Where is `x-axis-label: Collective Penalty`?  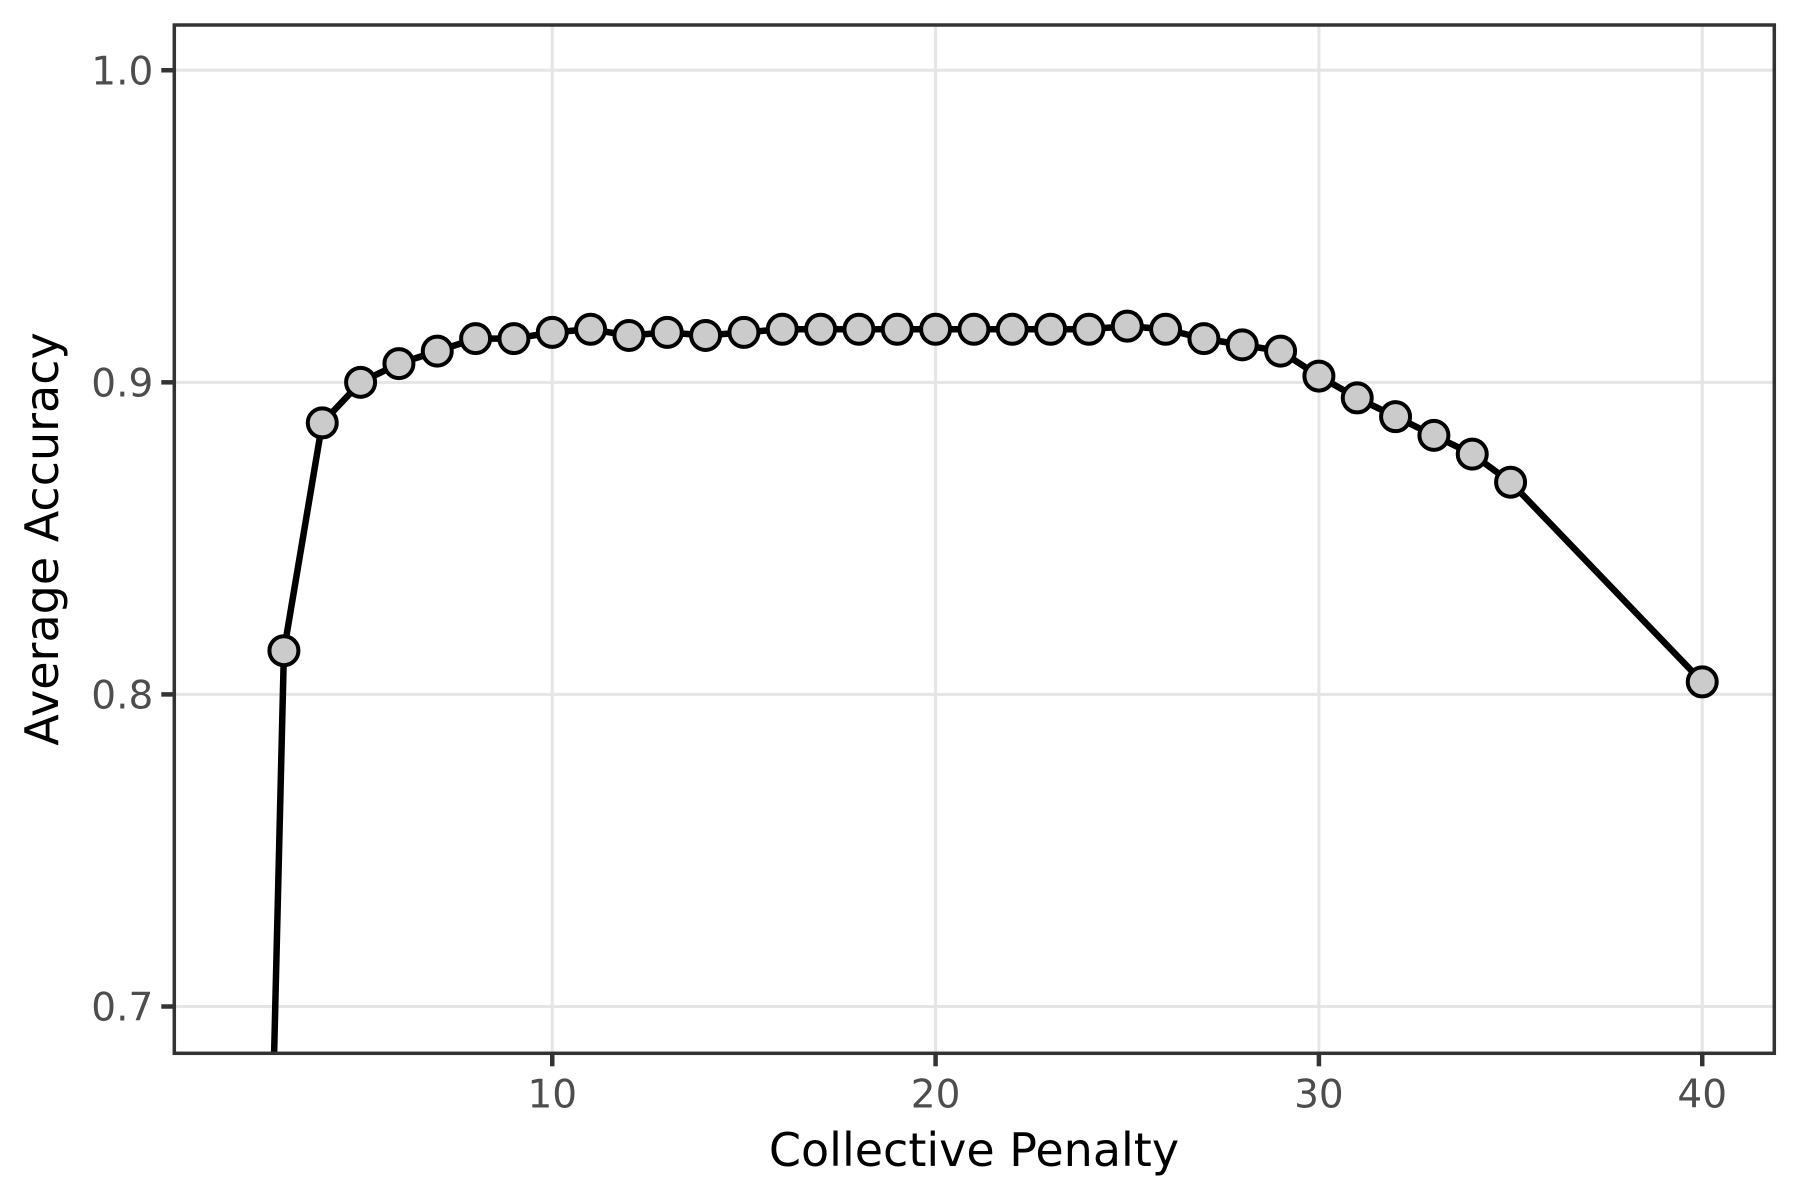
x-axis-label: Collective Penalty is located at coordinates (974, 1150).